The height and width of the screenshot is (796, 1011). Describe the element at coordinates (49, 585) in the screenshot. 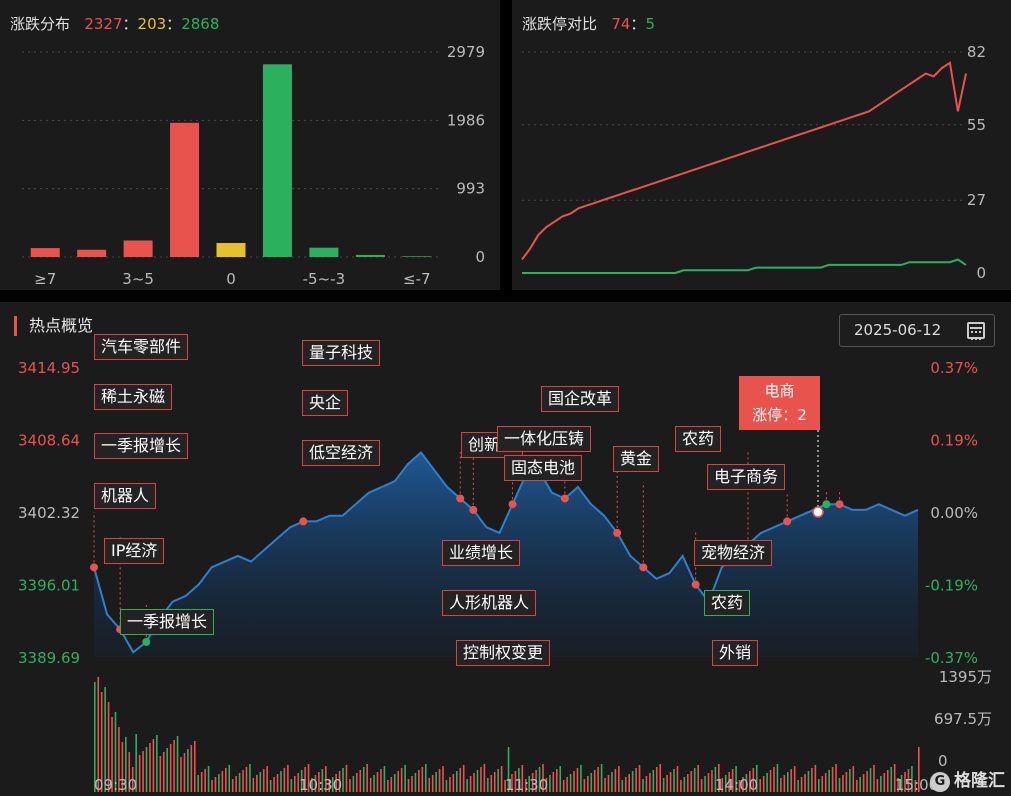

I see `y-left-tick: 3396.01` at that location.